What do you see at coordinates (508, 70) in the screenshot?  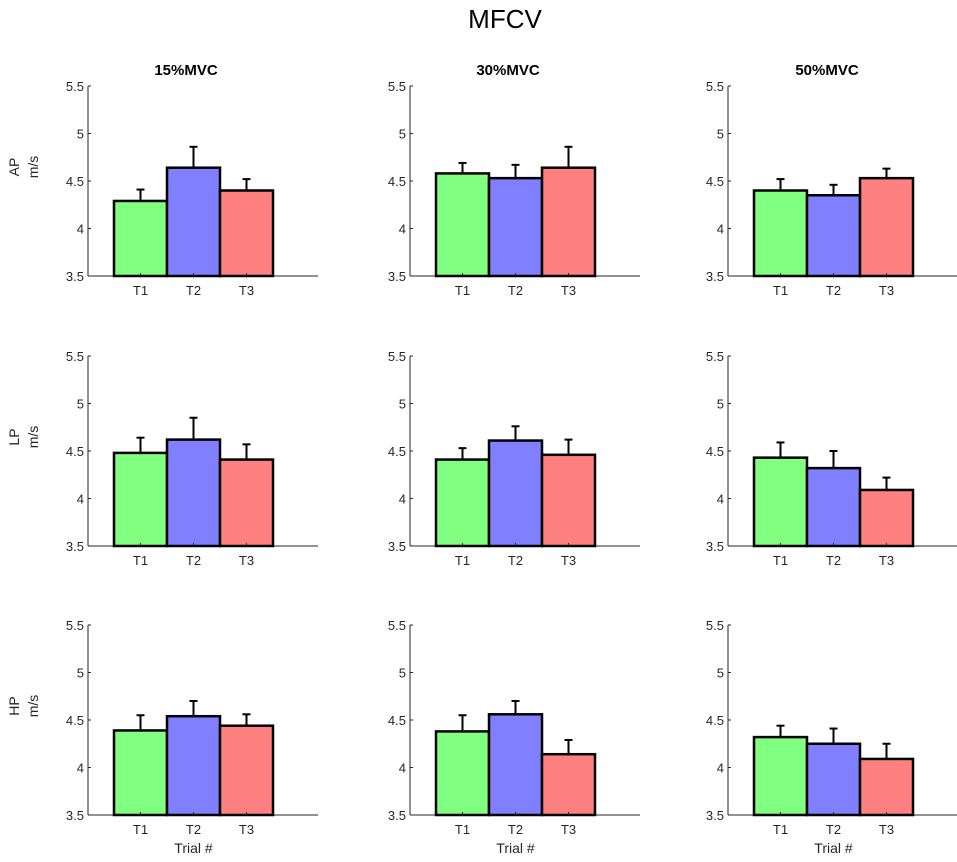 I see `column-title-30mvc: 30%MVC` at bounding box center [508, 70].